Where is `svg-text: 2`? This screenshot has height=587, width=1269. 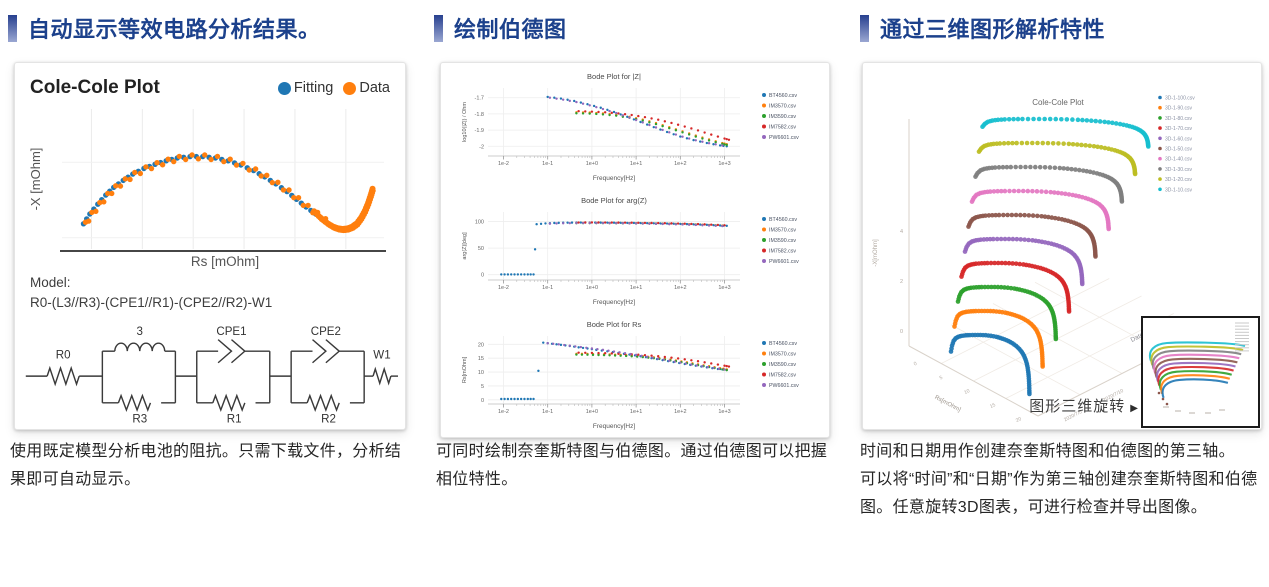 svg-text: 2 is located at coordinates (901, 282).